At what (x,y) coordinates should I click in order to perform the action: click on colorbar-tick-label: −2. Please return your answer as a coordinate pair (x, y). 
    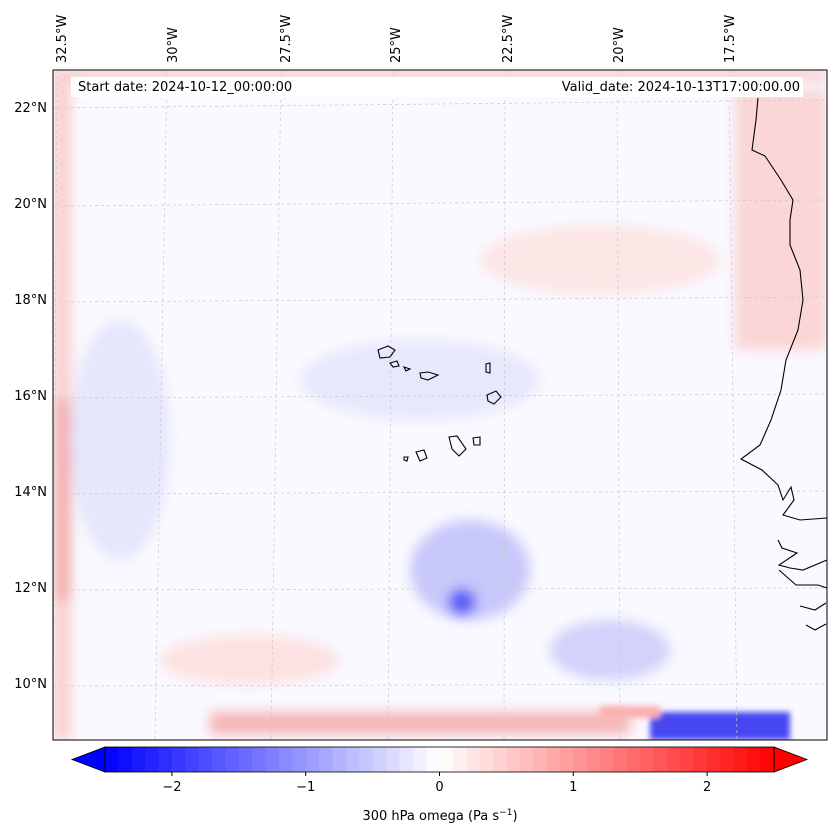
    Looking at the image, I should click on (171, 787).